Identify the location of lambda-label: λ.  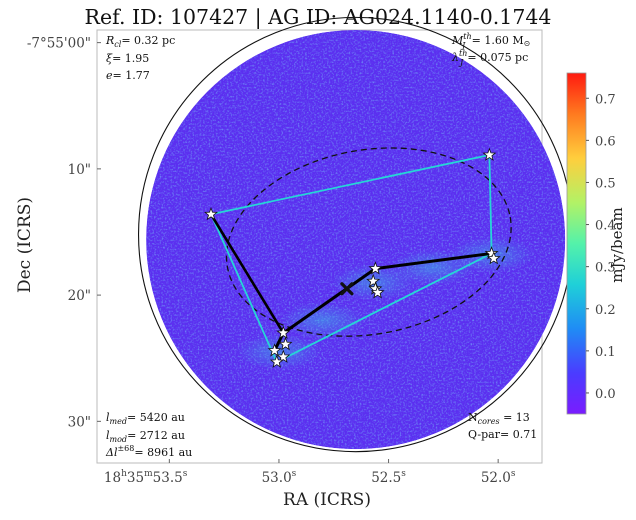
(455, 57).